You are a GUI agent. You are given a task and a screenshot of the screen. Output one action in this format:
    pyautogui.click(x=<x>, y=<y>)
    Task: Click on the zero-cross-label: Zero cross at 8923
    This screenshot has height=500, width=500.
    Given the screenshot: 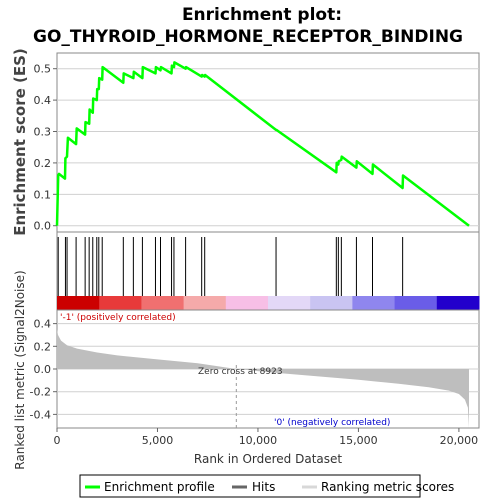 What is the action you would take?
    pyautogui.click(x=240, y=372)
    